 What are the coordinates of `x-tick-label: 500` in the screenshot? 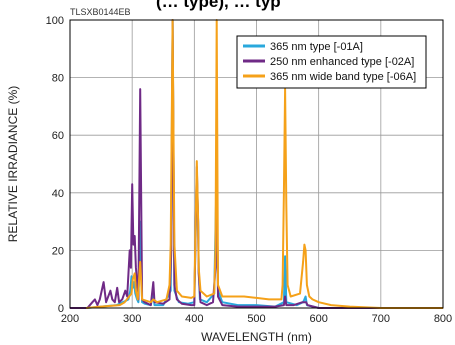 It's located at (256, 319).